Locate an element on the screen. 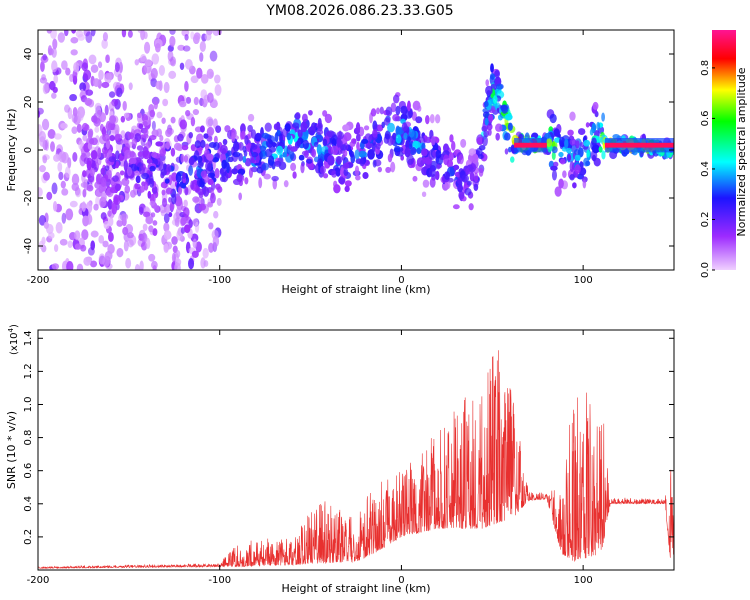 The image size is (750, 600). colorbar-tick-label: 0.8 is located at coordinates (705, 68).